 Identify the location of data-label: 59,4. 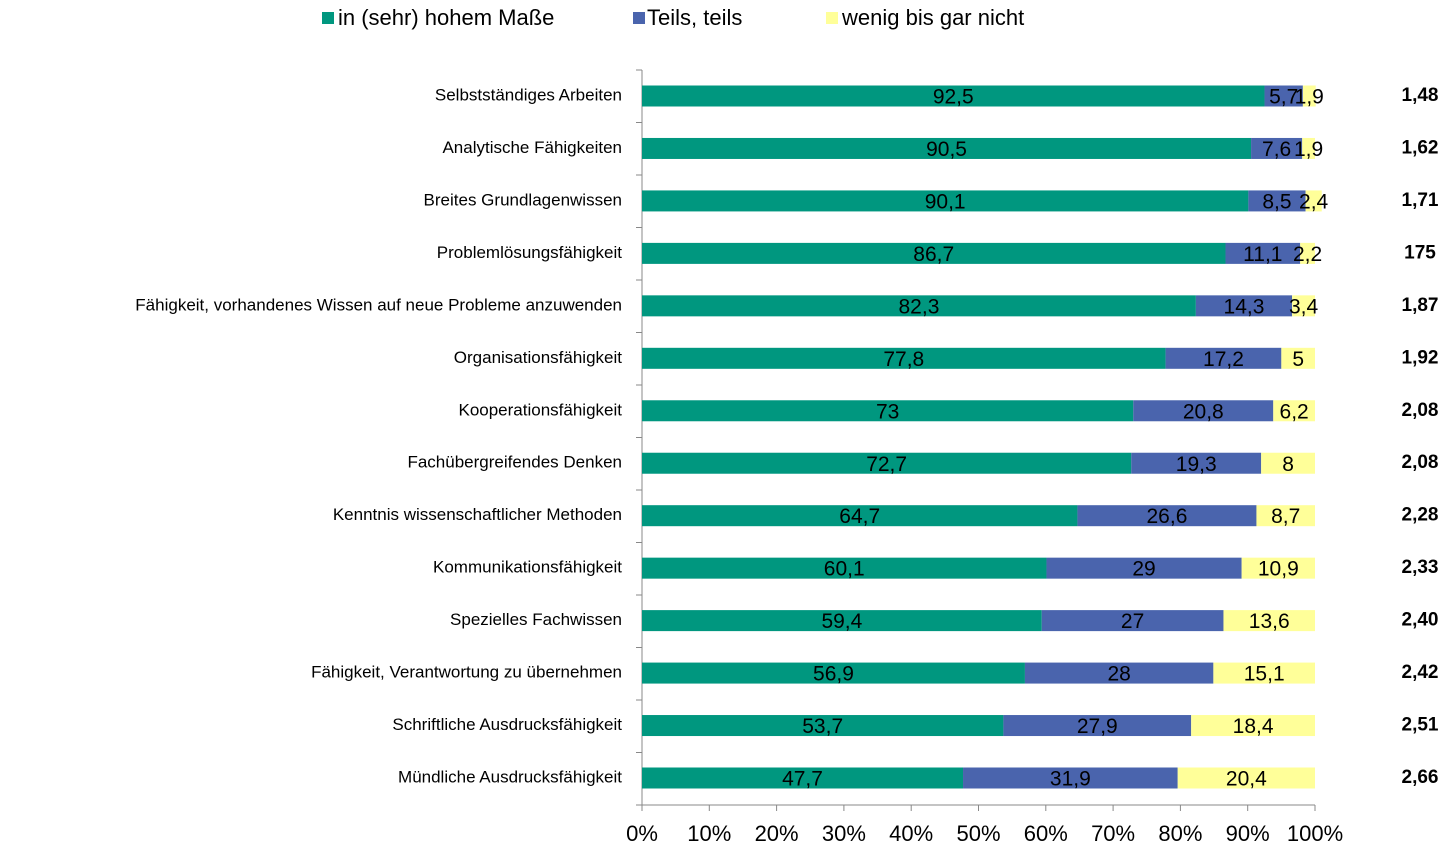
(841, 621).